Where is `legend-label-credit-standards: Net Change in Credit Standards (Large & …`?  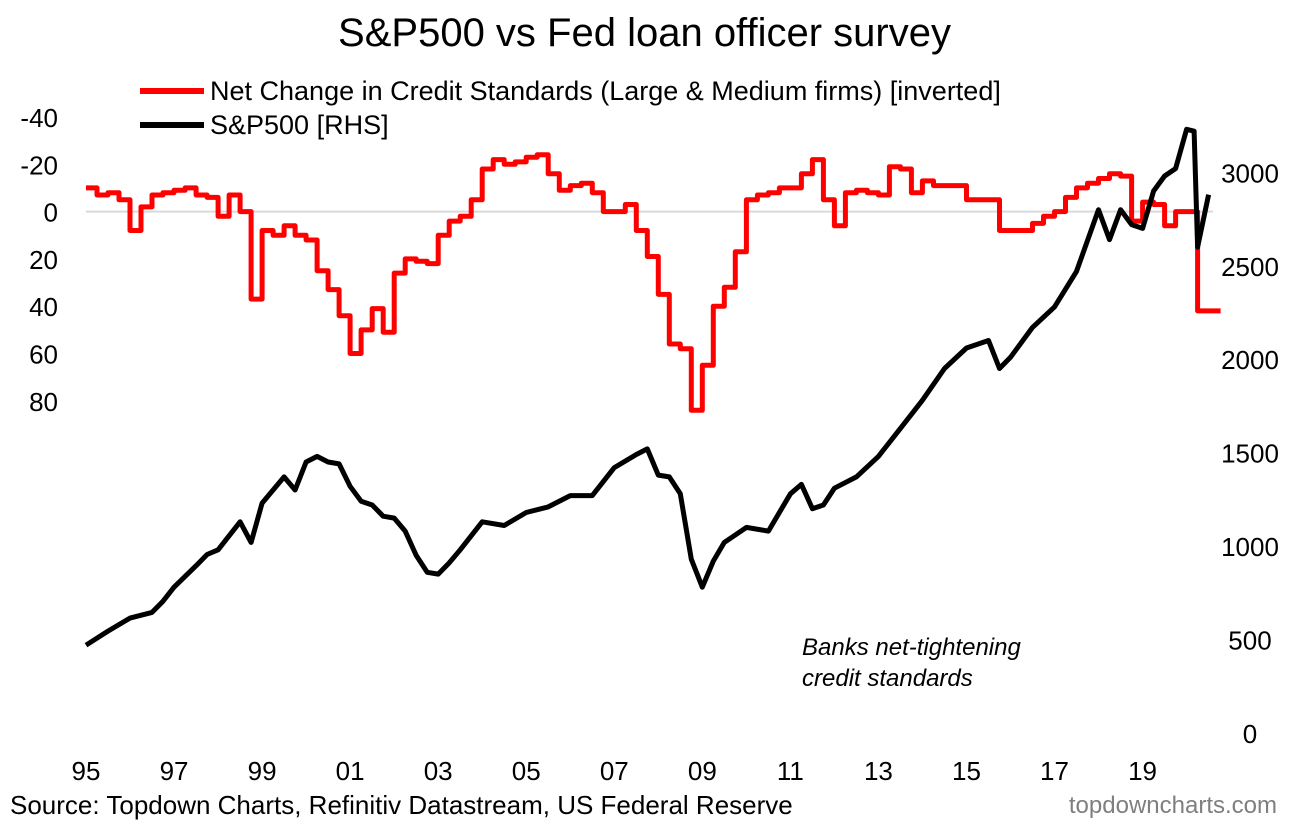
legend-label-credit-standards: Net Change in Credit Standards (Large & … is located at coordinates (605, 90).